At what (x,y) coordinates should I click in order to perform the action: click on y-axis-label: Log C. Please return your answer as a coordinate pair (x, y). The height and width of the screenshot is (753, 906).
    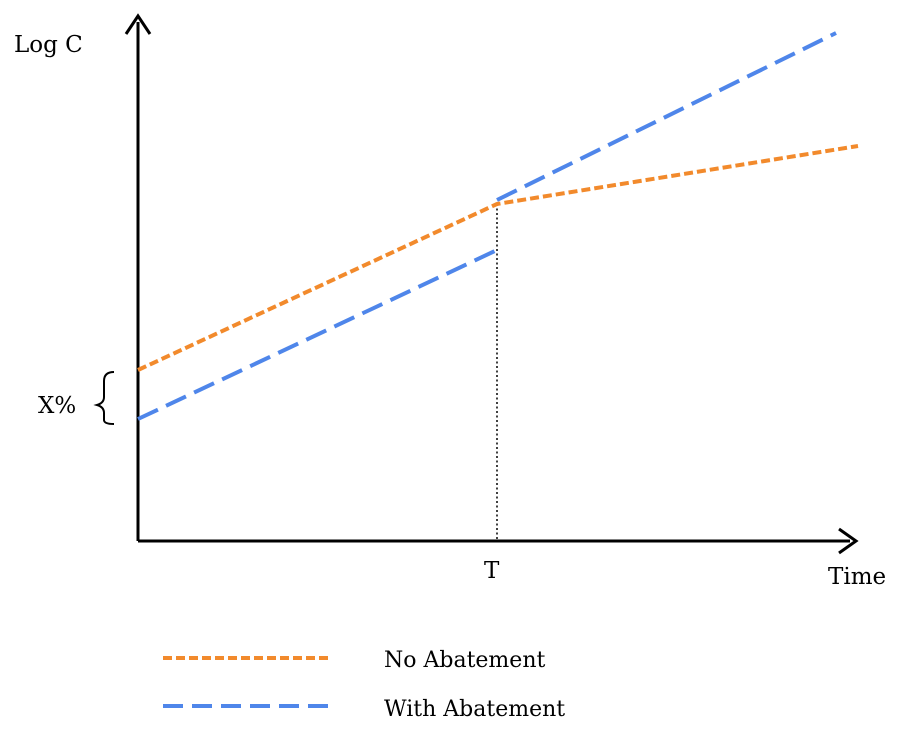
    Looking at the image, I should click on (48, 45).